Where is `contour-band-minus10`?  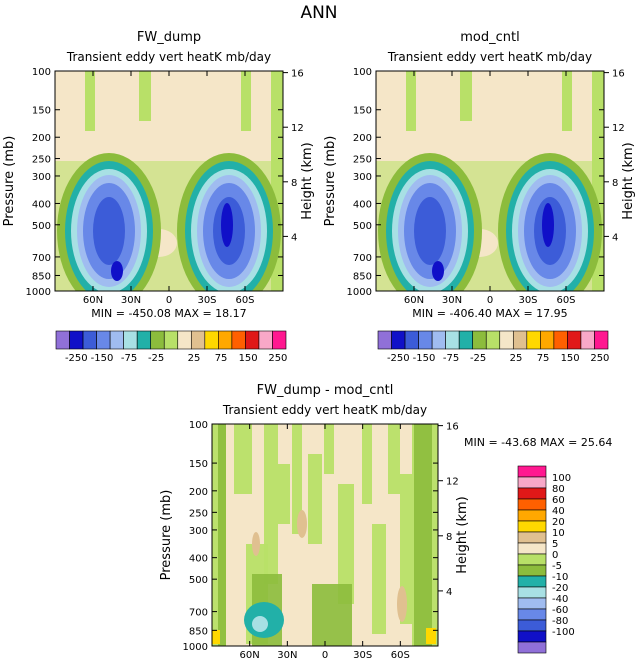
contour-band-minus10 is located at coordinates (222, 535).